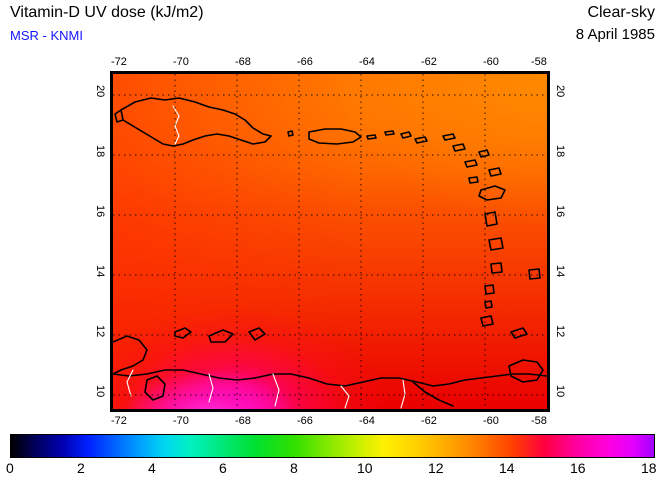  I want to click on colorbar-tick-3: 6, so click(223, 468).